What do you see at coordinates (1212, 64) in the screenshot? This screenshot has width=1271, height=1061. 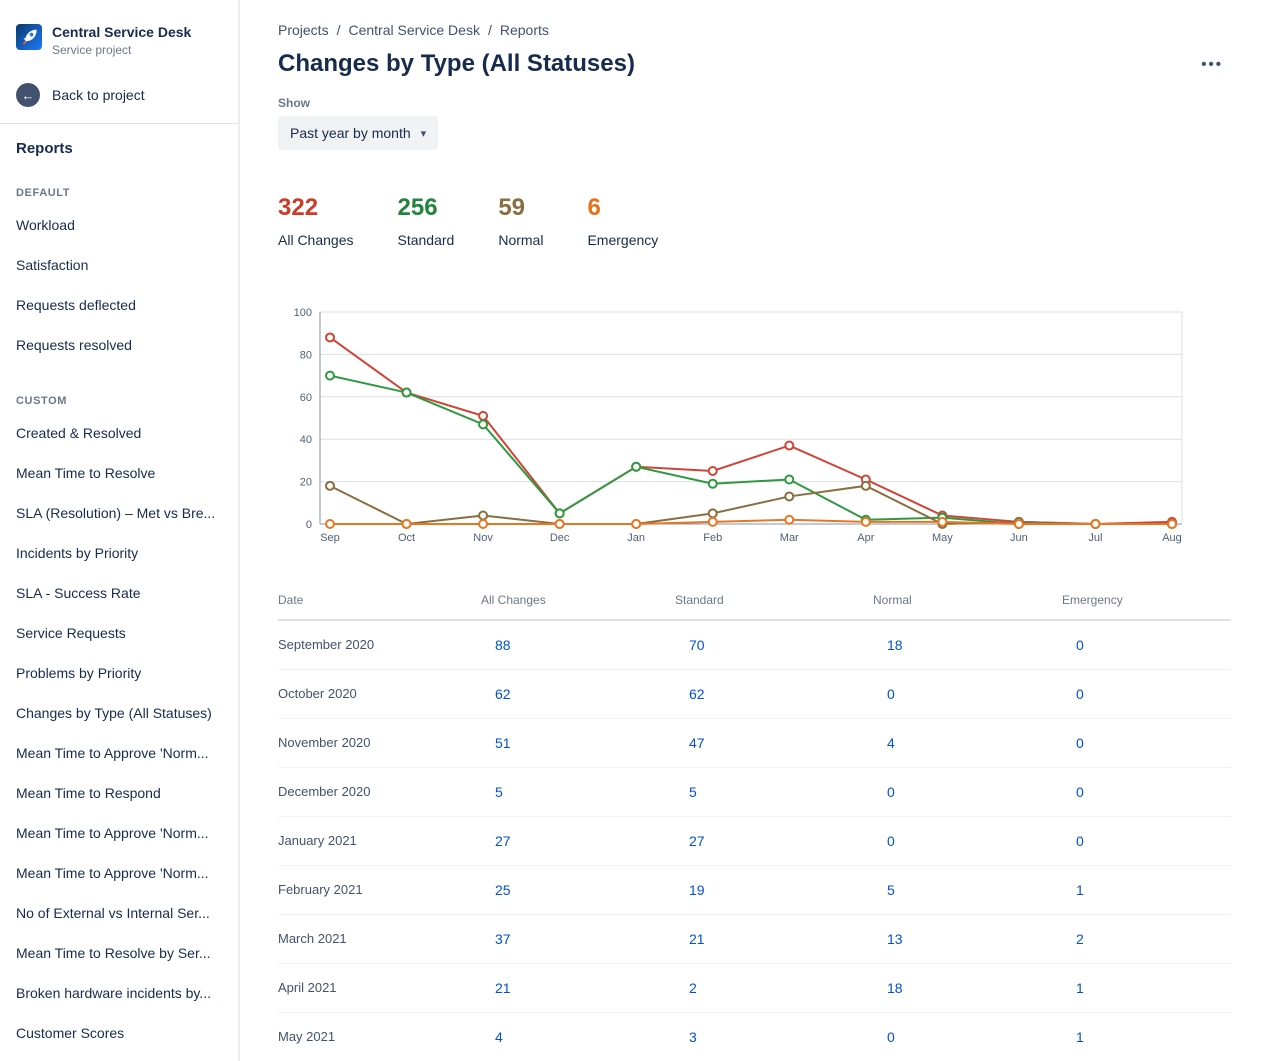 I see `more-options-icon: •••` at bounding box center [1212, 64].